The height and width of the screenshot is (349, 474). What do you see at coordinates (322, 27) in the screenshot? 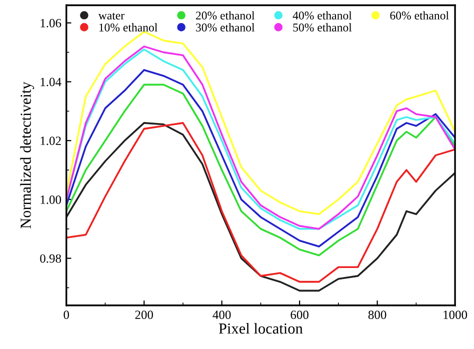
I see `legend-label: 50% ethanol` at bounding box center [322, 27].